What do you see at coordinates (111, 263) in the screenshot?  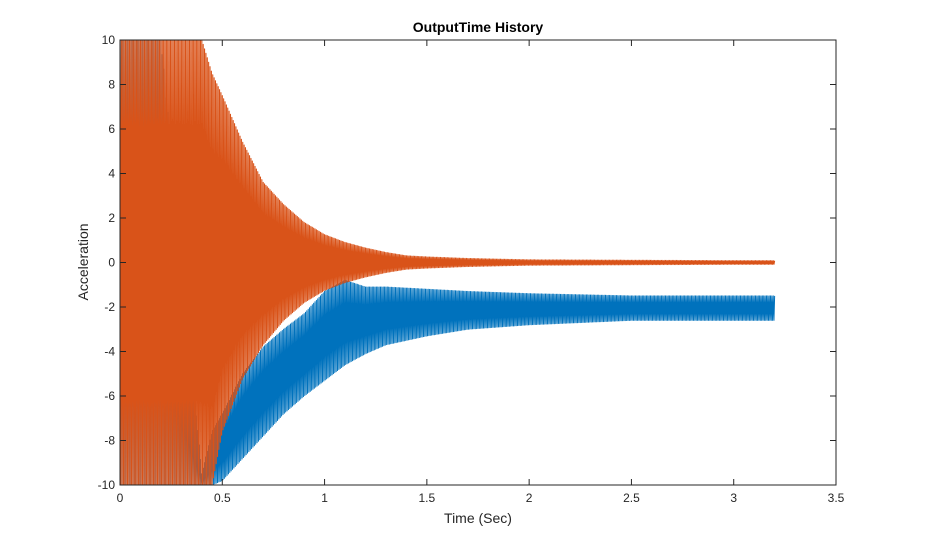 I see `y-tick-label: 0` at bounding box center [111, 263].